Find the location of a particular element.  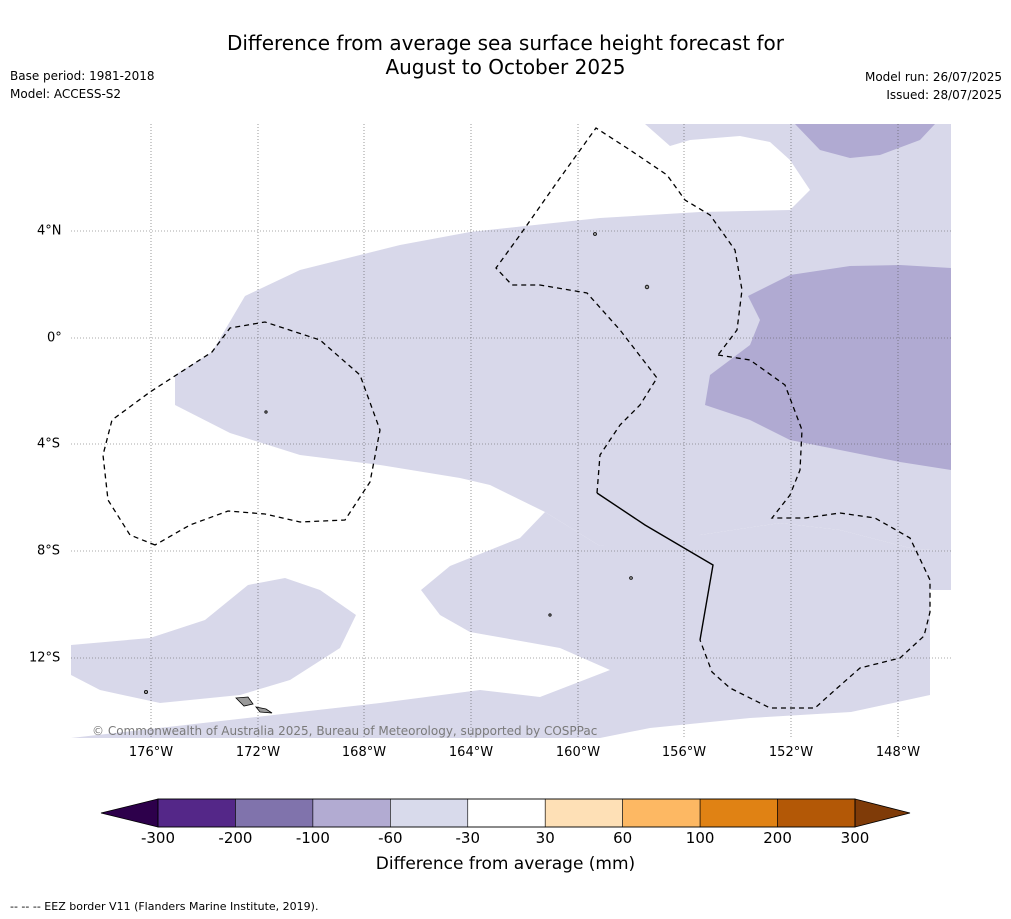

issued-date: Issued: 28/07/2025 is located at coordinates (944, 95).